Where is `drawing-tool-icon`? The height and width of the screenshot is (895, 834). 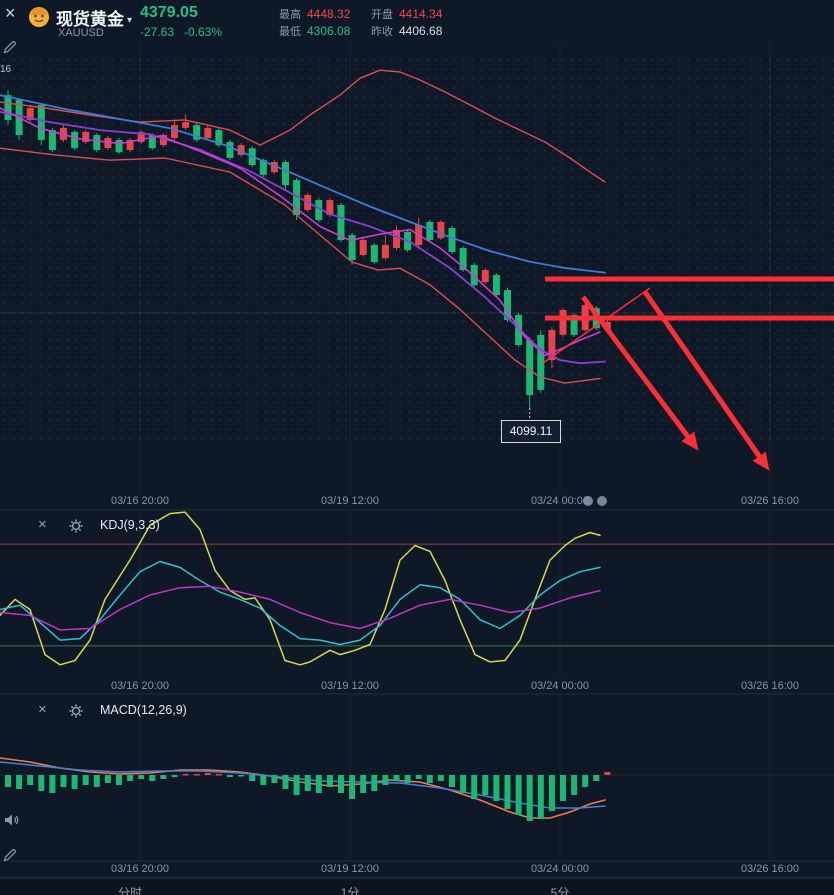
drawing-tool-icon is located at coordinates (10, 49).